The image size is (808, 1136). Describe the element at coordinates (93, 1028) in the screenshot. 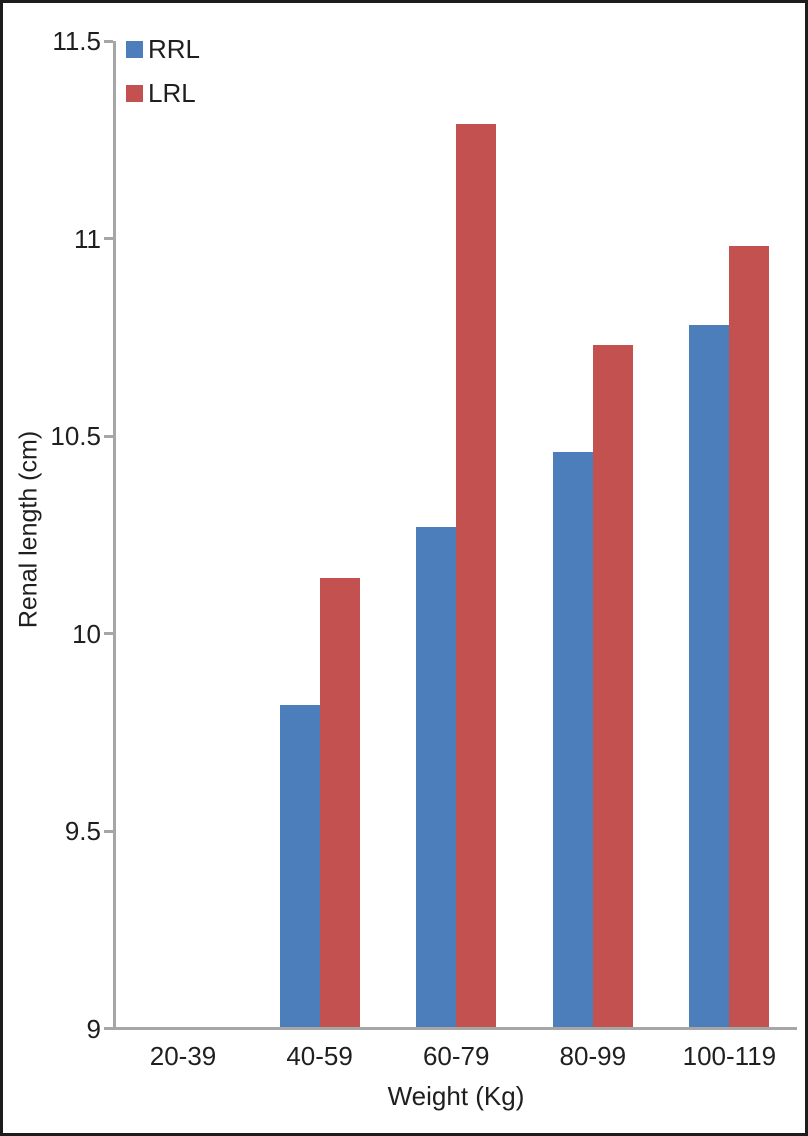

I see `y-tick-label: 9` at that location.